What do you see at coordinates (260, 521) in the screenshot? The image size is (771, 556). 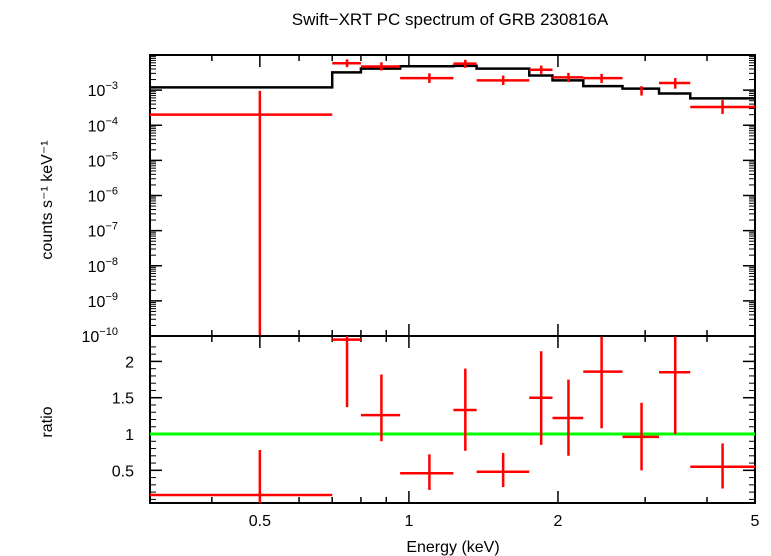 I see `x-tick-label: 0.5` at bounding box center [260, 521].